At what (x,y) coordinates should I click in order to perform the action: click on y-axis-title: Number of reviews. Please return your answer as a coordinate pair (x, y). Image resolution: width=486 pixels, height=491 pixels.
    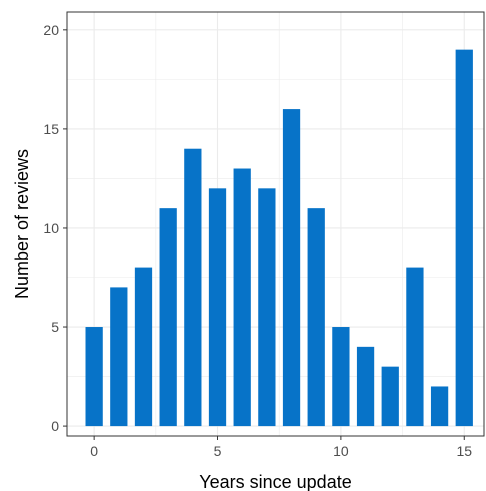
    Looking at the image, I should click on (22, 224).